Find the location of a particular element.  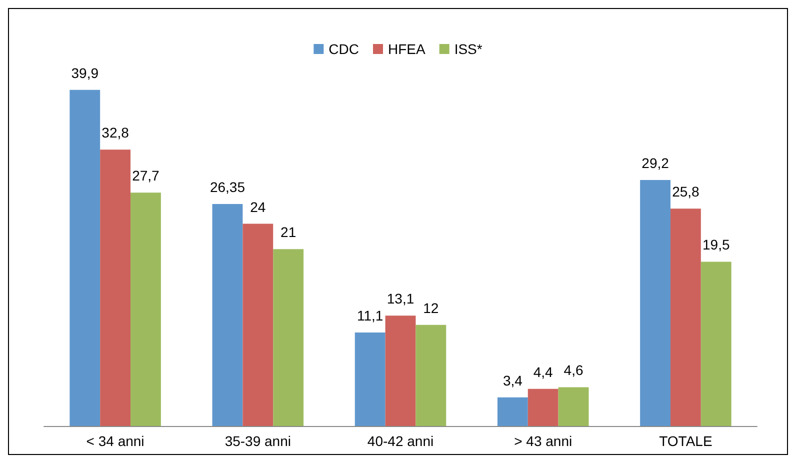

data-label: 4,6 is located at coordinates (574, 370).